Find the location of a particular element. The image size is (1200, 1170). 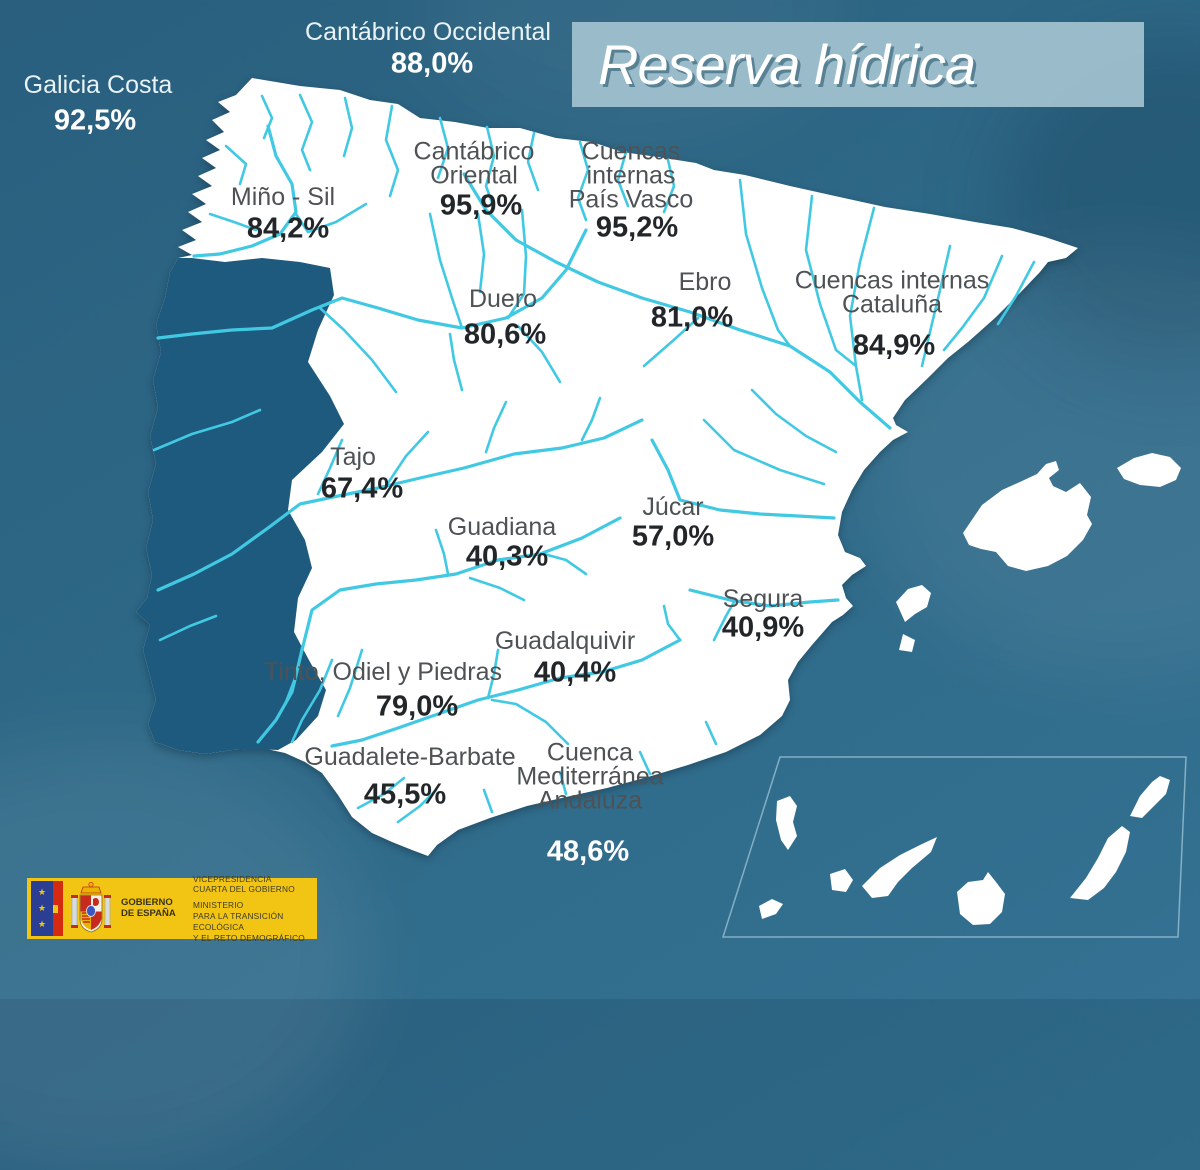

ministry-text-line: MINISTERIO is located at coordinates (218, 905).